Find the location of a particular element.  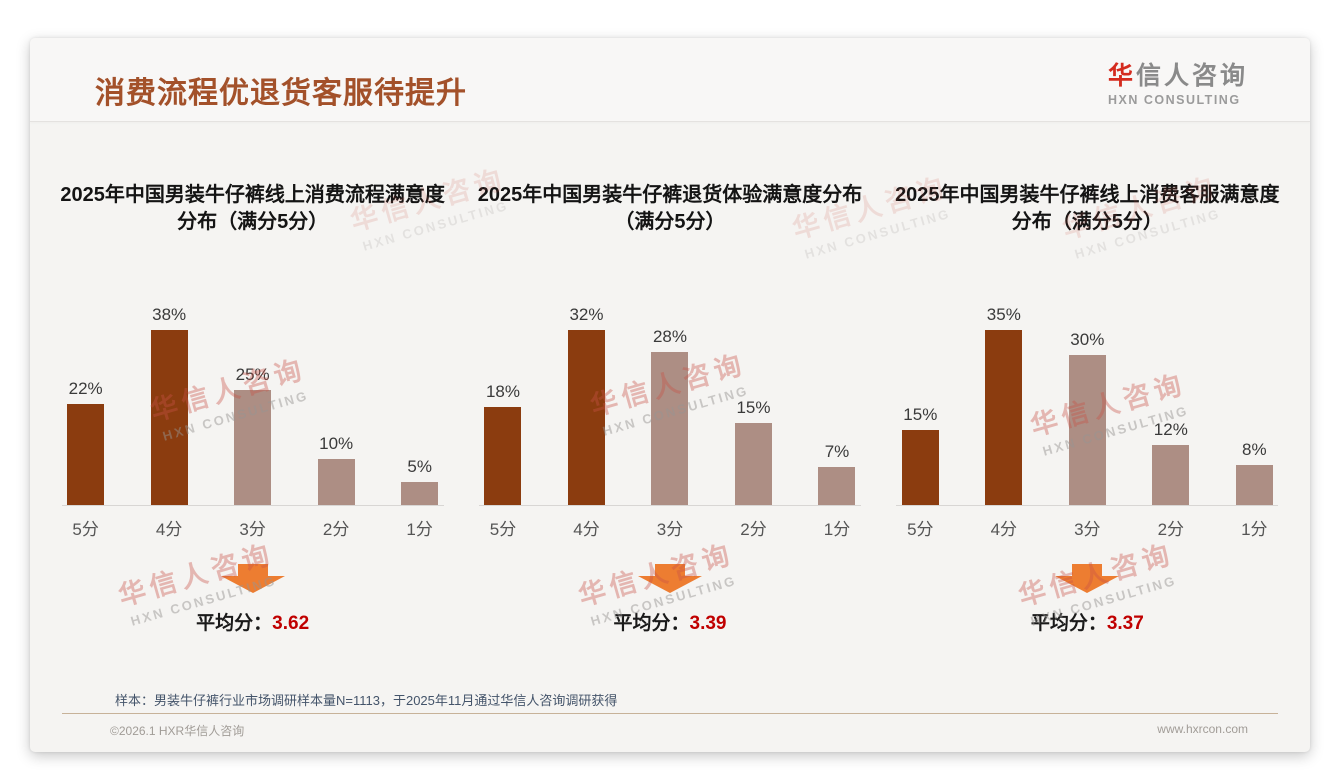

bar-value-label: 25% is located at coordinates (252, 374).